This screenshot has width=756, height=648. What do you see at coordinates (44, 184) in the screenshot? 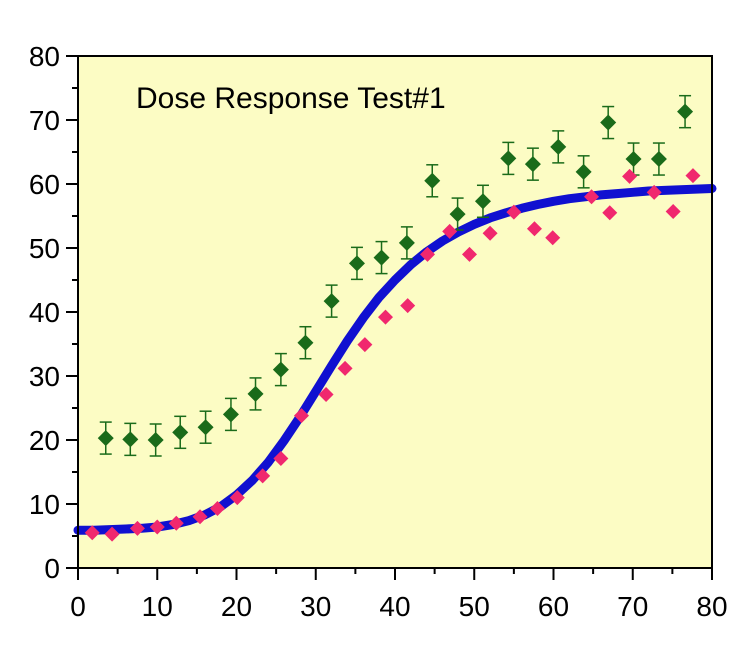
I see `y-tick-label: 60` at bounding box center [44, 184].